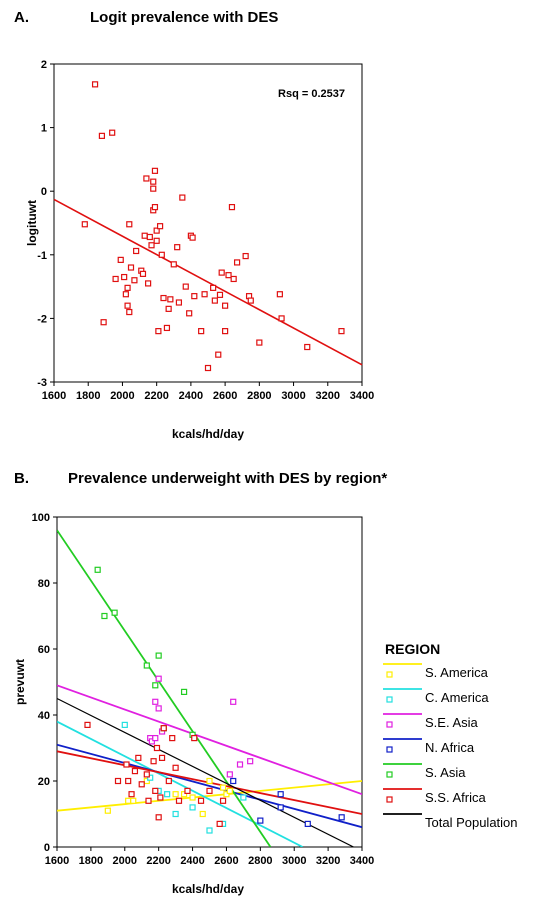  Describe the element at coordinates (21, 17) in the screenshot. I see `panel-a-label: A.` at that location.